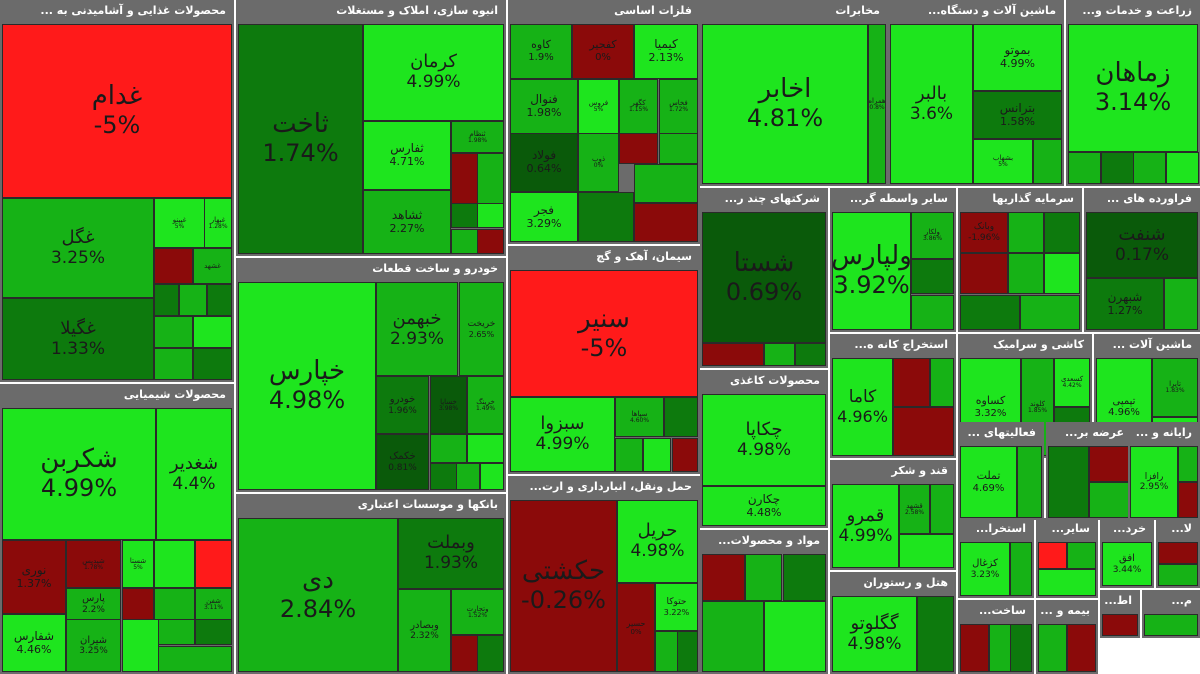 This screenshot has width=1200, height=674. What do you see at coordinates (638, 106) in the screenshot?
I see `treemap-tile: کگهر 1.15%` at bounding box center [638, 106].